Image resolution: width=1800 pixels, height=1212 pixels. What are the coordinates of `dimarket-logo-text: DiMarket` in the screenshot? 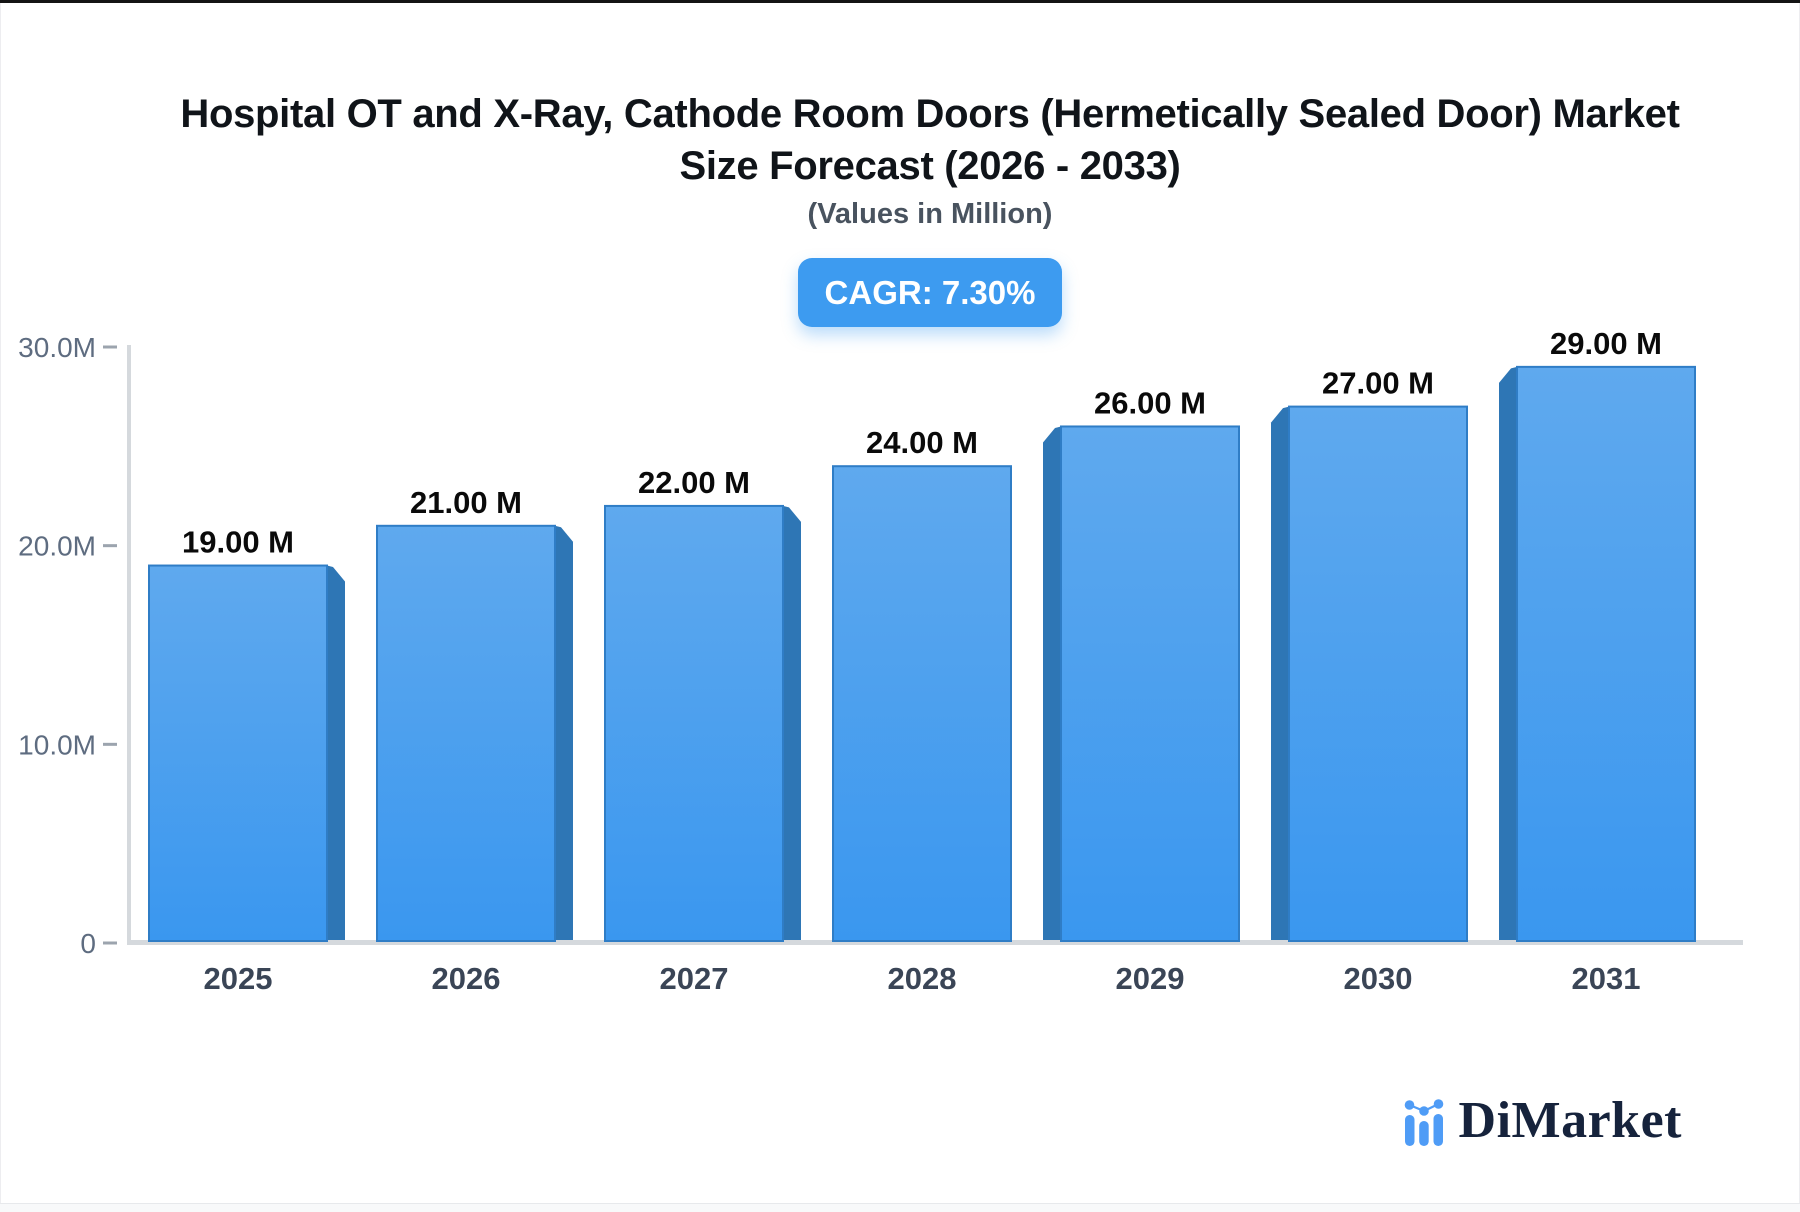 It's located at (1570, 1120).